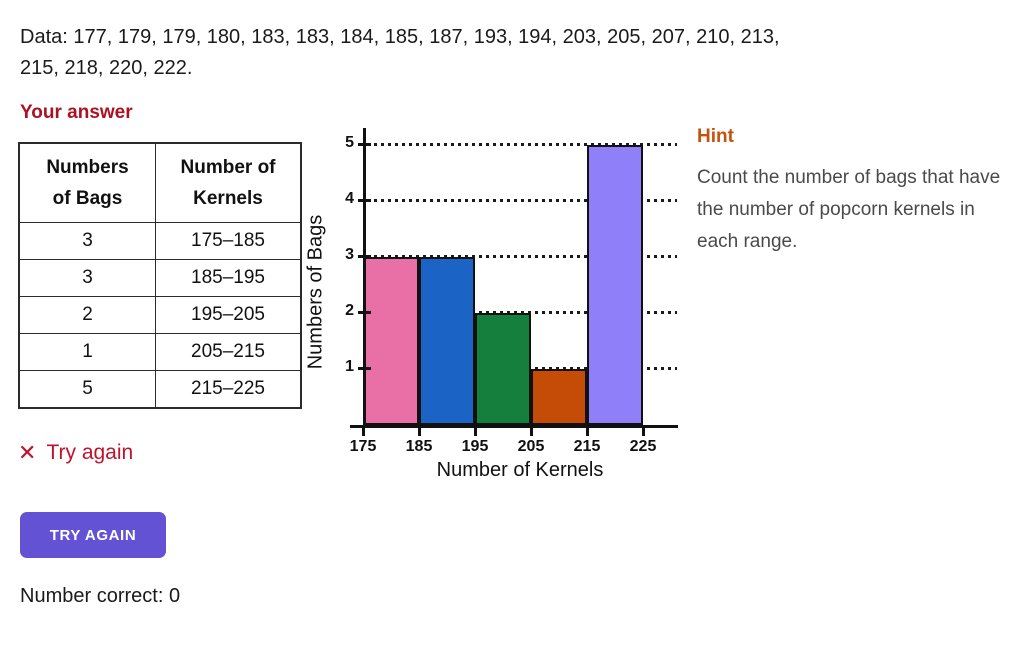  What do you see at coordinates (349, 310) in the screenshot?
I see `y-tick-label-2: 2` at bounding box center [349, 310].